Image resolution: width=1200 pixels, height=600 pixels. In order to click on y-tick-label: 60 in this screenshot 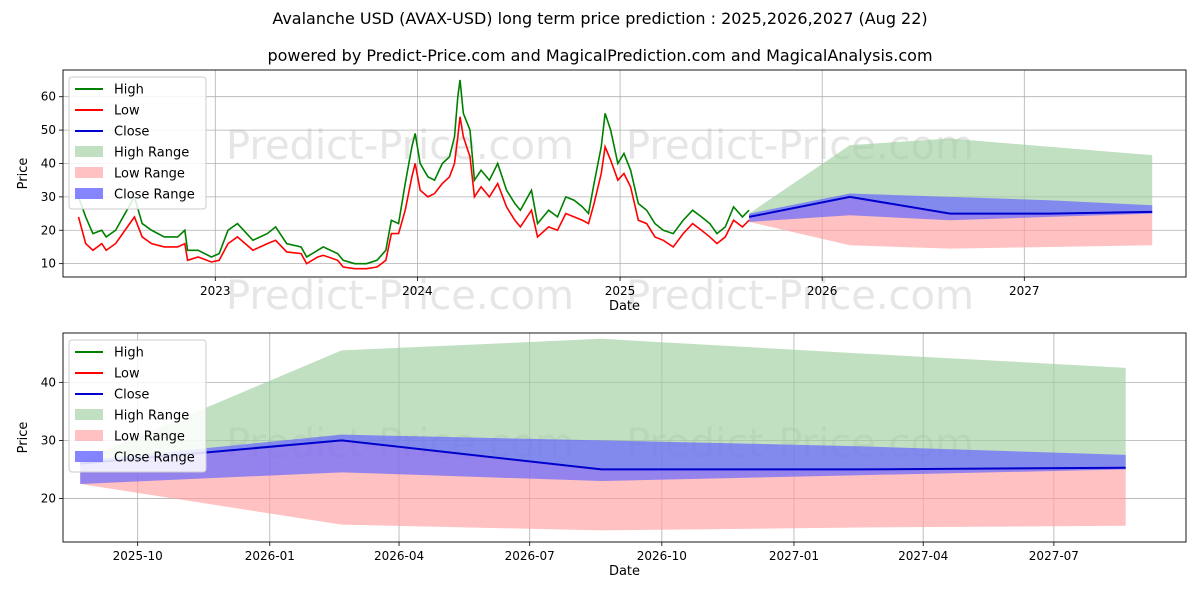, I will do `click(48, 97)`.